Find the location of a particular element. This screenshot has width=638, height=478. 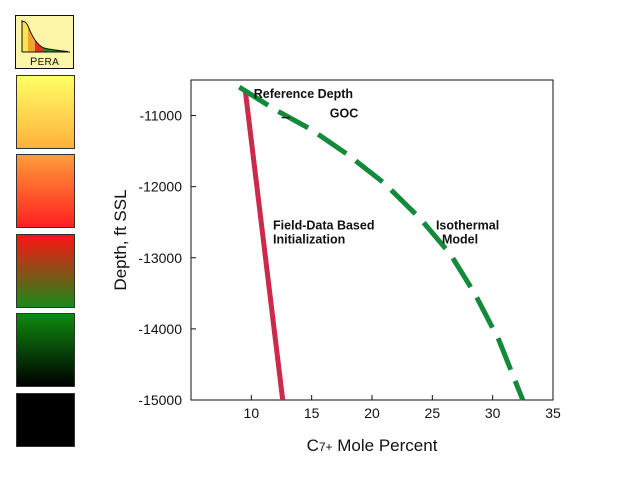

y-tick-label: -13000 is located at coordinates (160, 258).